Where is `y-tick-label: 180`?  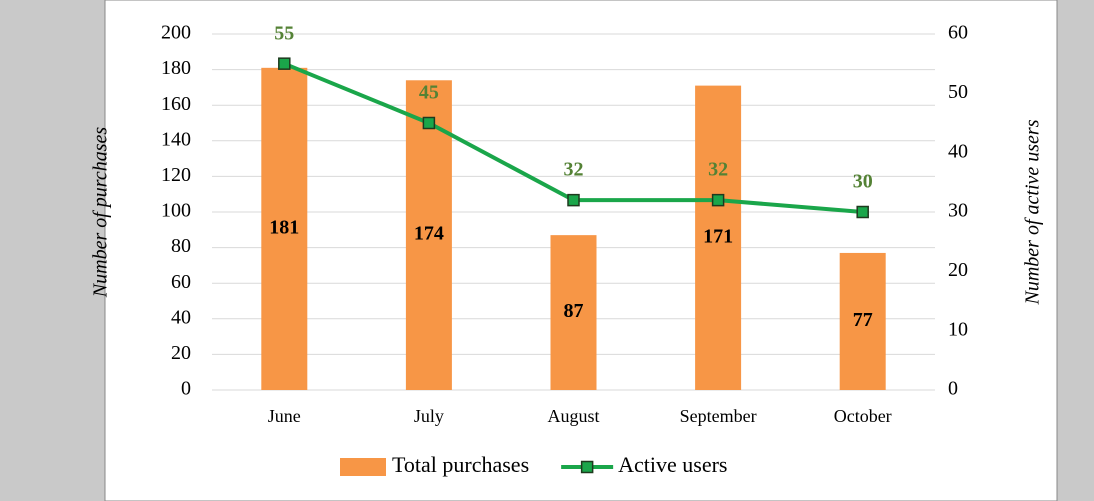
y-tick-label: 180 is located at coordinates (176, 68).